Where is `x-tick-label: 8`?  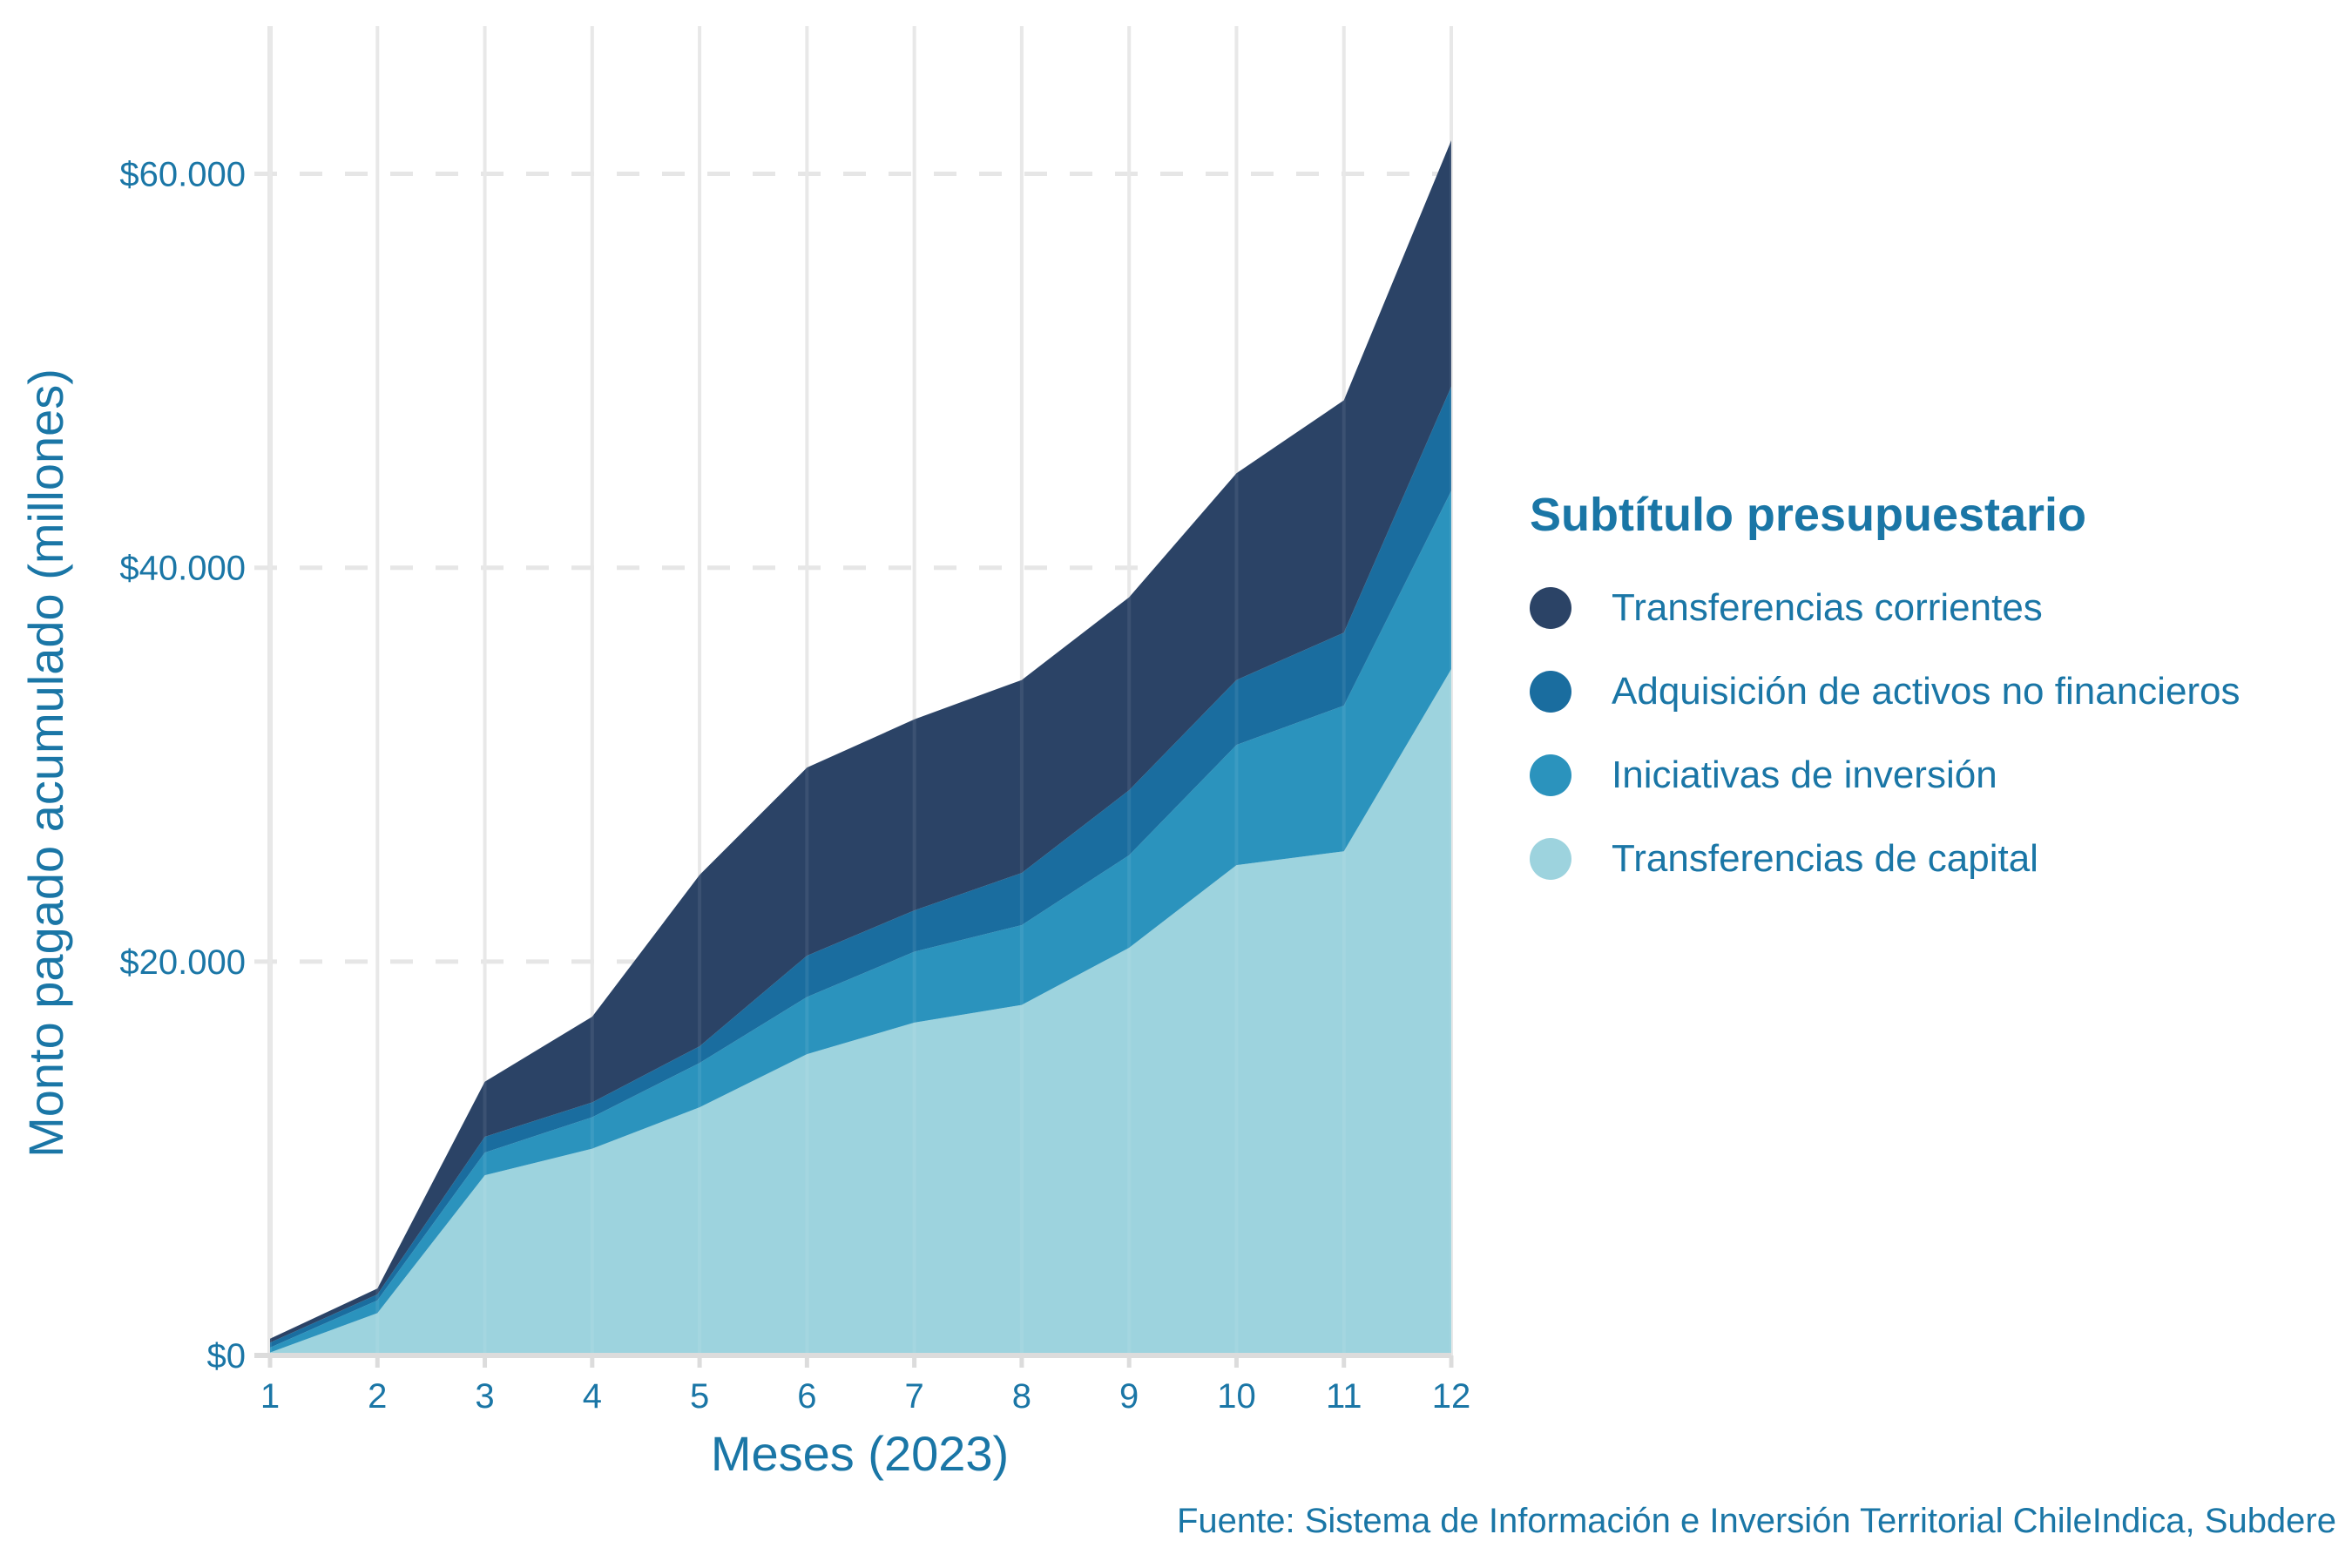
x-tick-label: 8 is located at coordinates (1022, 1396).